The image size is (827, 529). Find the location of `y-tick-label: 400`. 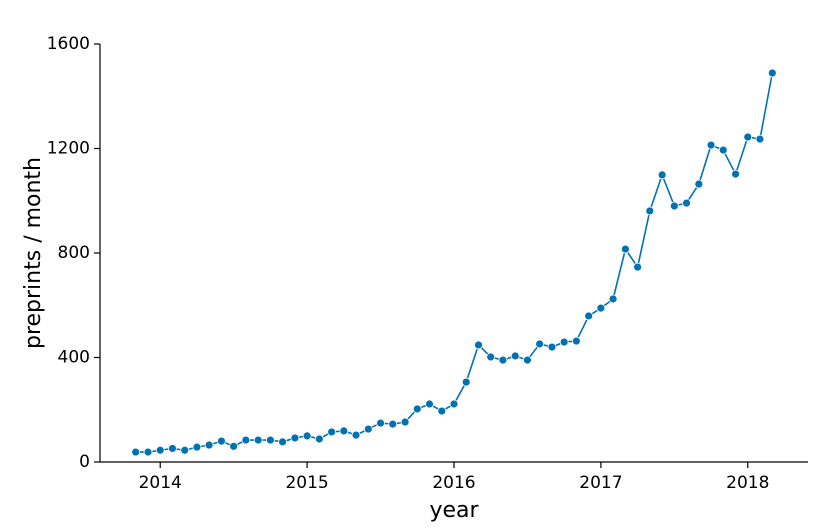

y-tick-label: 400 is located at coordinates (74, 358).